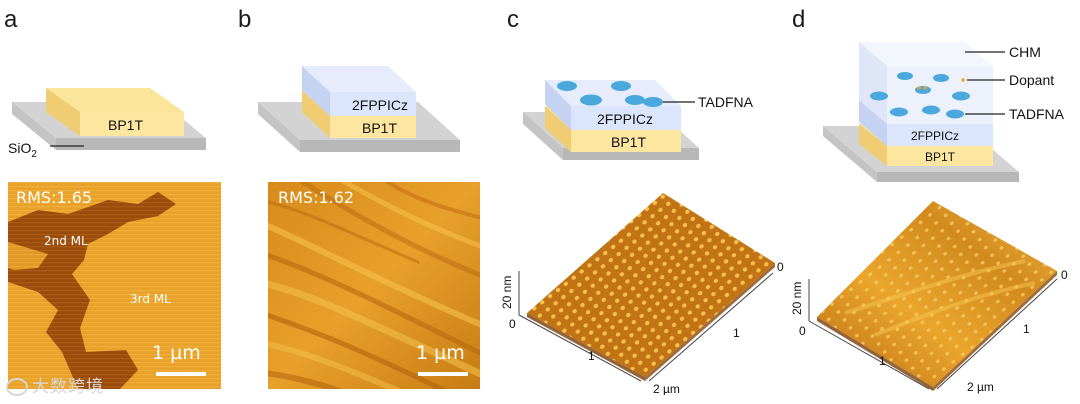 The height and width of the screenshot is (404, 1080). I want to click on device-schematic-c: TADFNA 2FPPICz BP1T, so click(638, 120).